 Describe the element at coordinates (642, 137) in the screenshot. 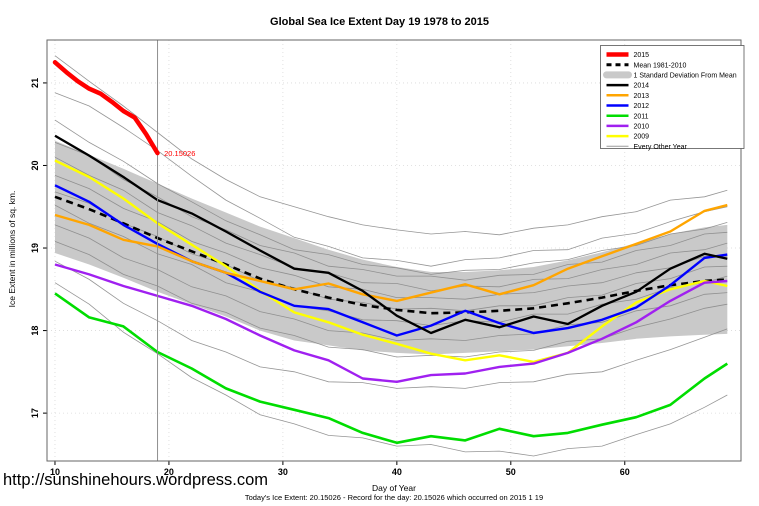

I see `legend-label: 2009` at that location.